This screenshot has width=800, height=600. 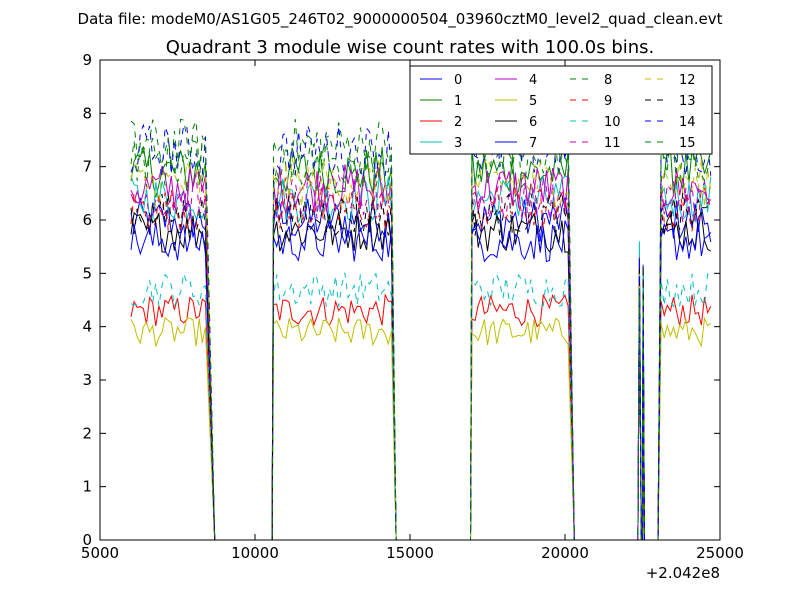 I want to click on legend-label-7: 7, so click(x=533, y=143).